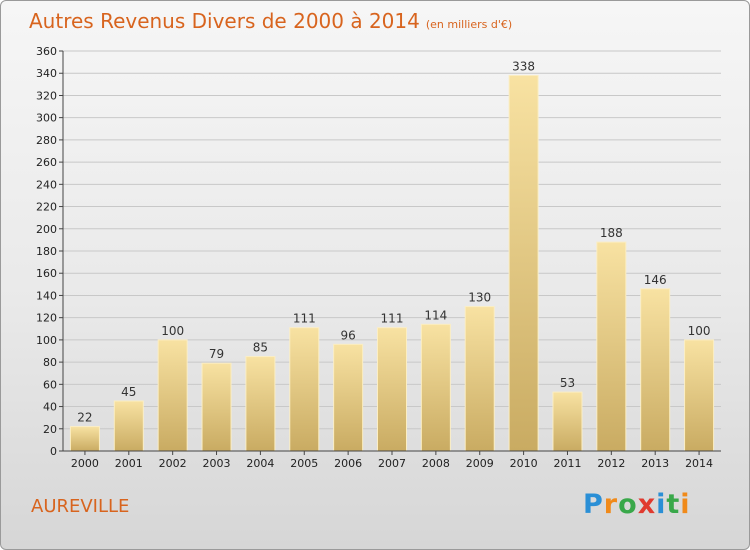 The width and height of the screenshot is (750, 550). What do you see at coordinates (647, 504) in the screenshot?
I see `logo-letter: x` at bounding box center [647, 504].